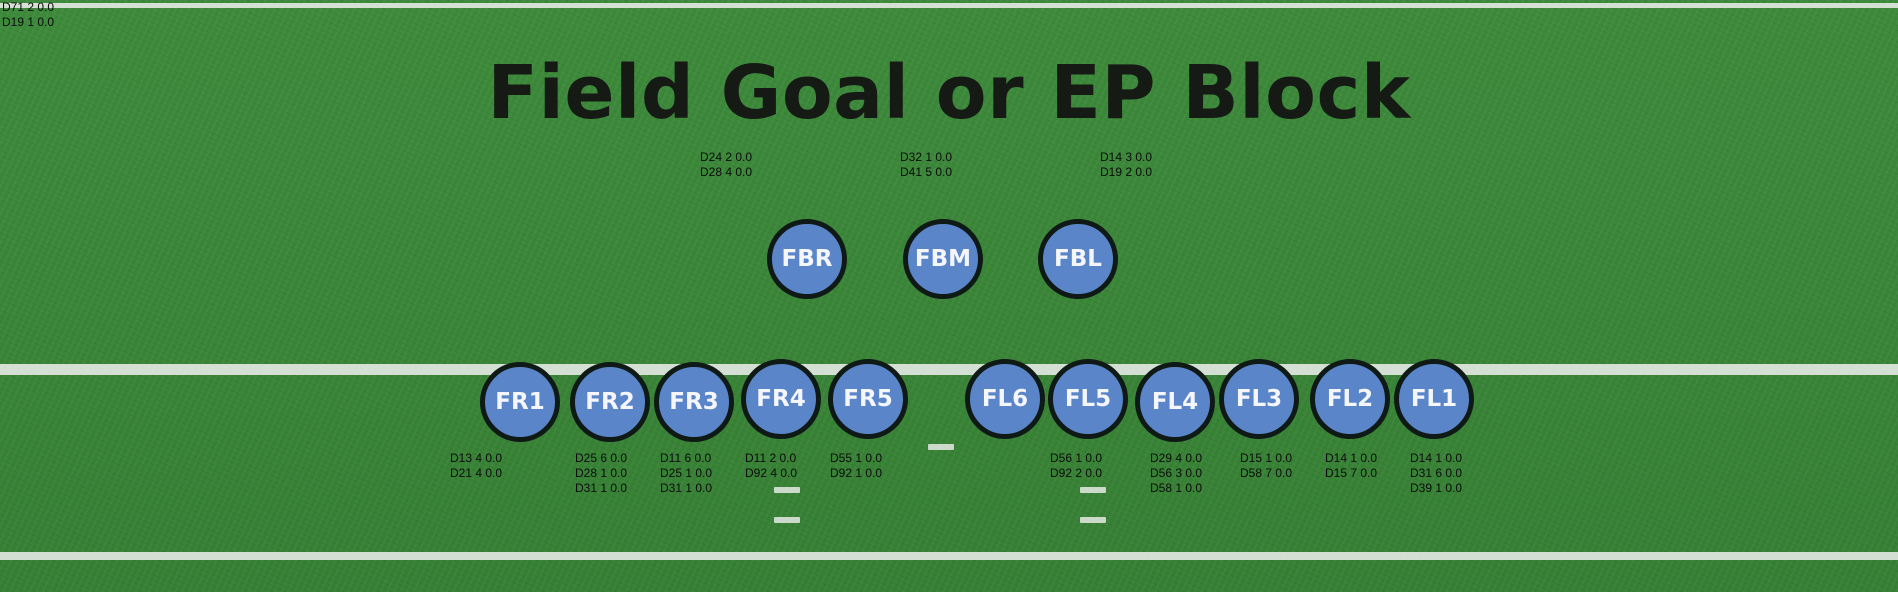 The height and width of the screenshot is (592, 1898). I want to click on player-stat-line: D28 1 0.0, so click(601, 473).